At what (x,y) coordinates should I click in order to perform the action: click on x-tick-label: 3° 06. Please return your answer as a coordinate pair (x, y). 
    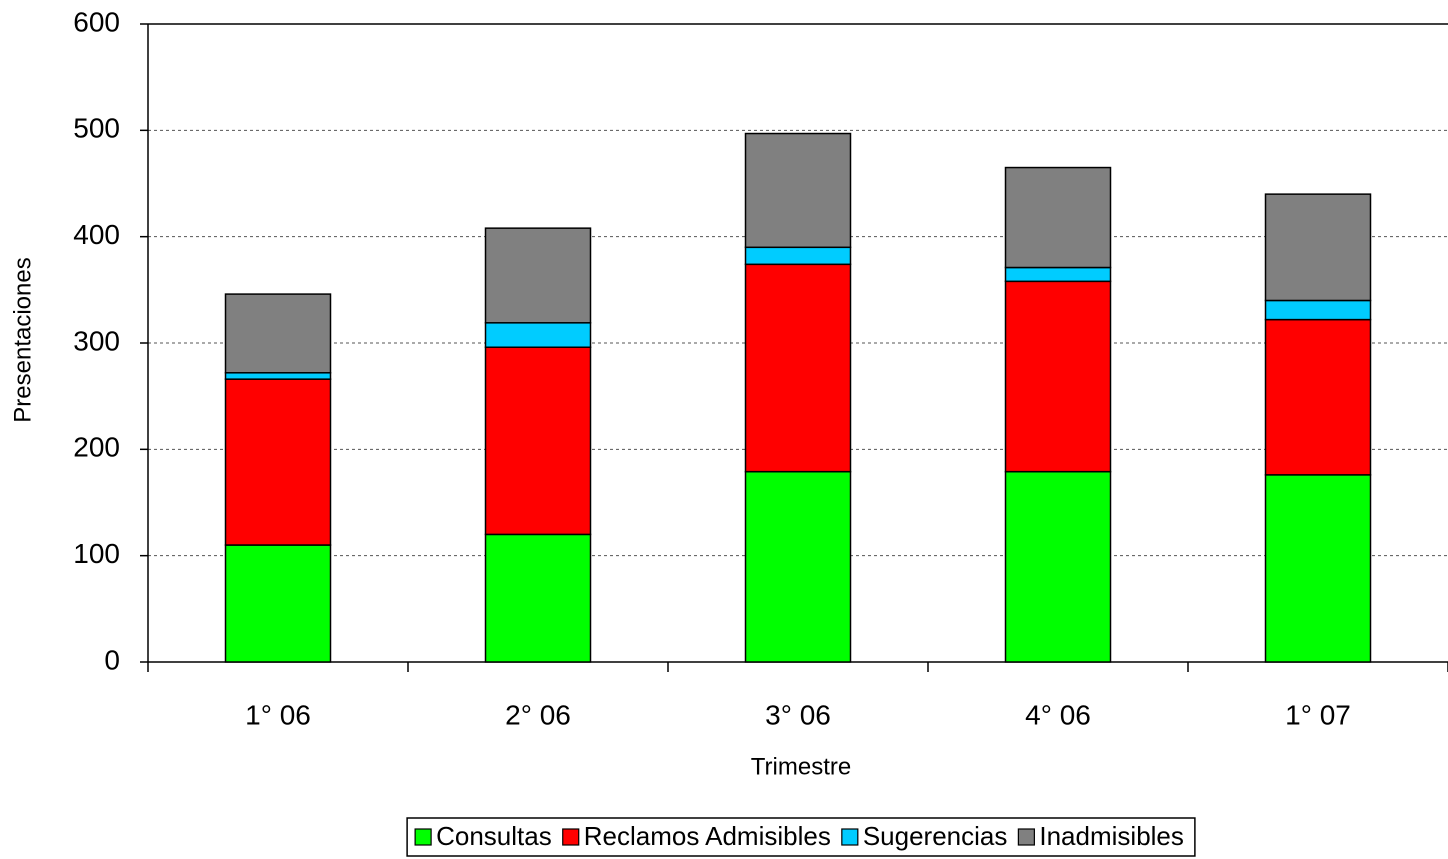
    Looking at the image, I should click on (798, 714).